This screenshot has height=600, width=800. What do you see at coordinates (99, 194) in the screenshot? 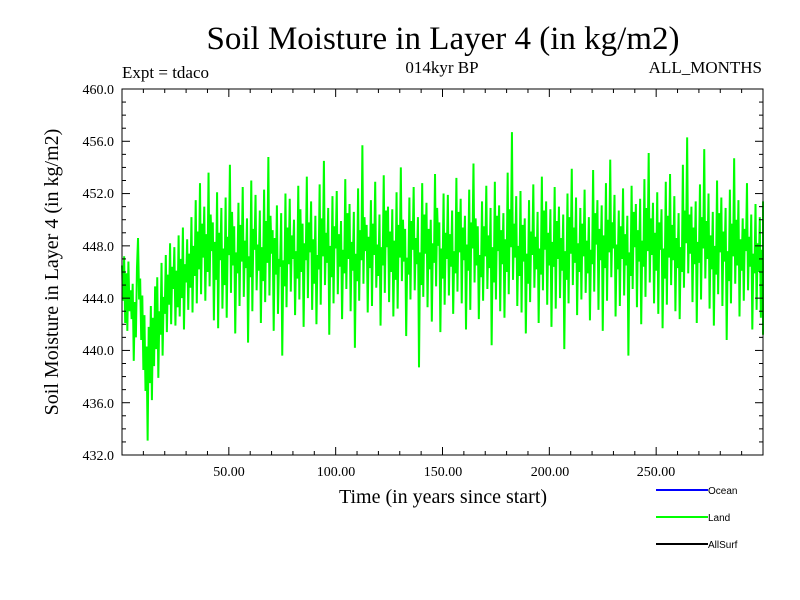
I see `y-tick-label-452: 452.0` at bounding box center [99, 194].